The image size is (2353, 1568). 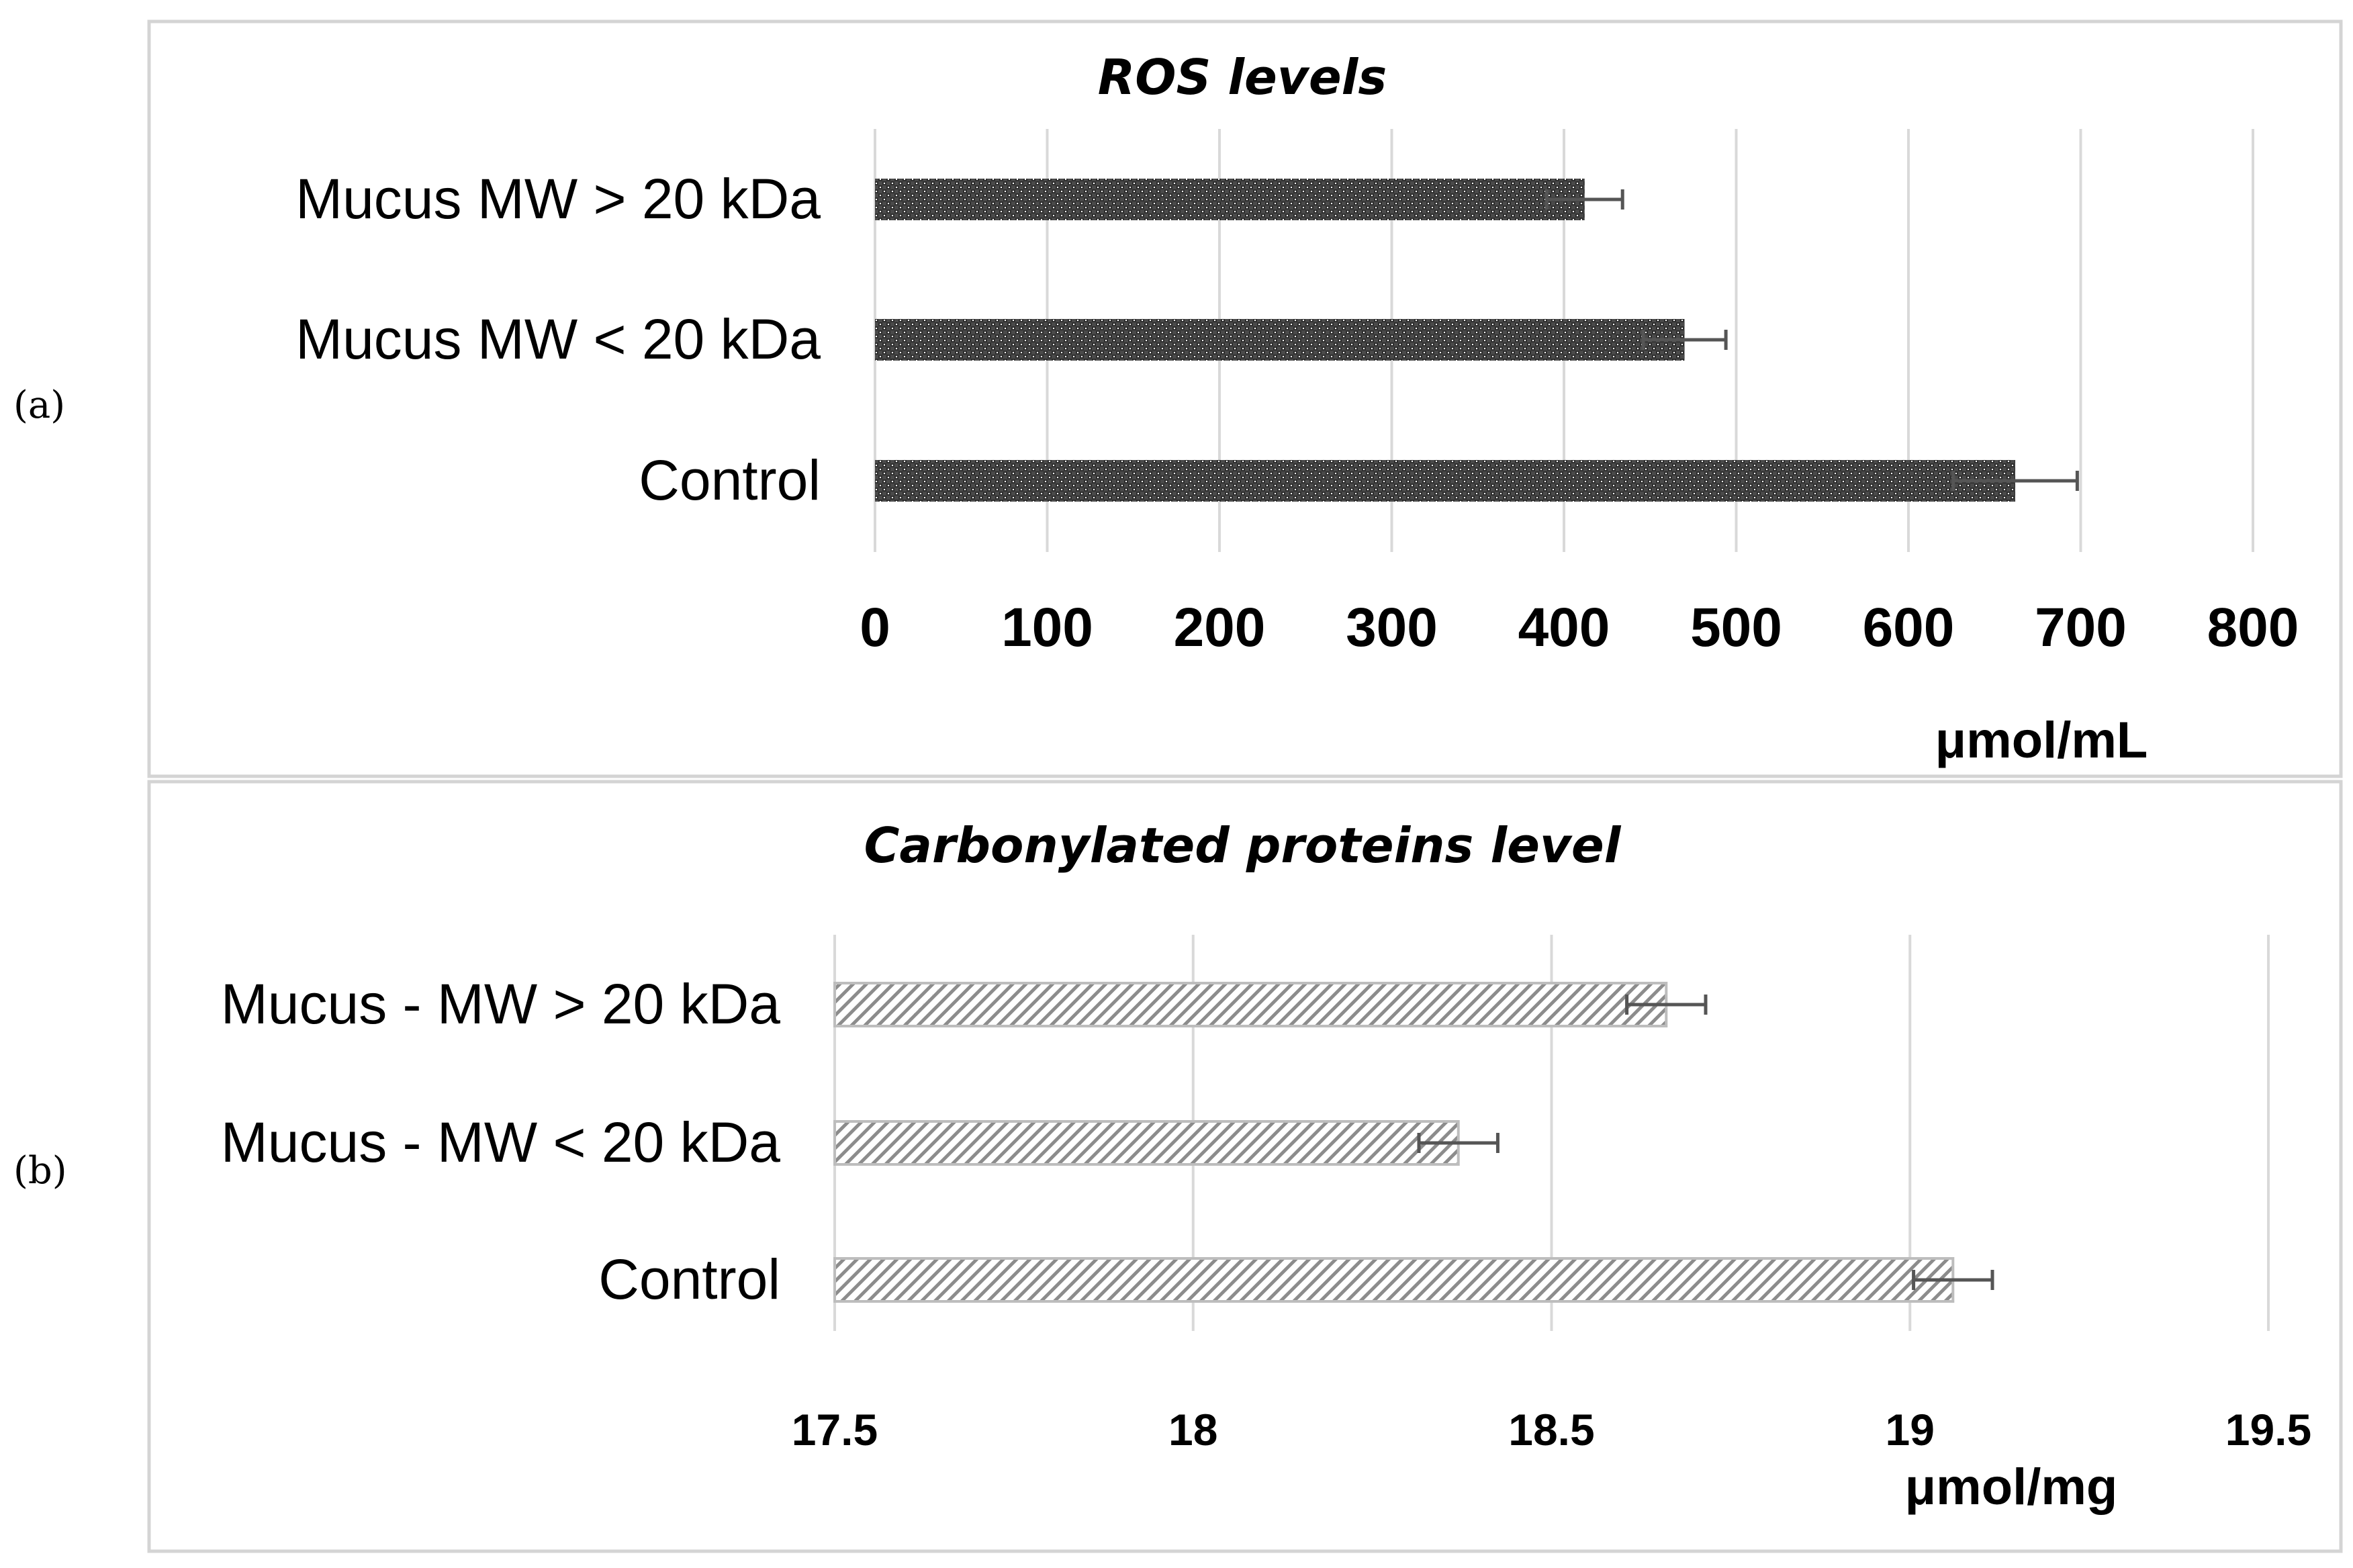 What do you see at coordinates (1047, 627) in the screenshot?
I see `chart-a-tick-label: 100` at bounding box center [1047, 627].